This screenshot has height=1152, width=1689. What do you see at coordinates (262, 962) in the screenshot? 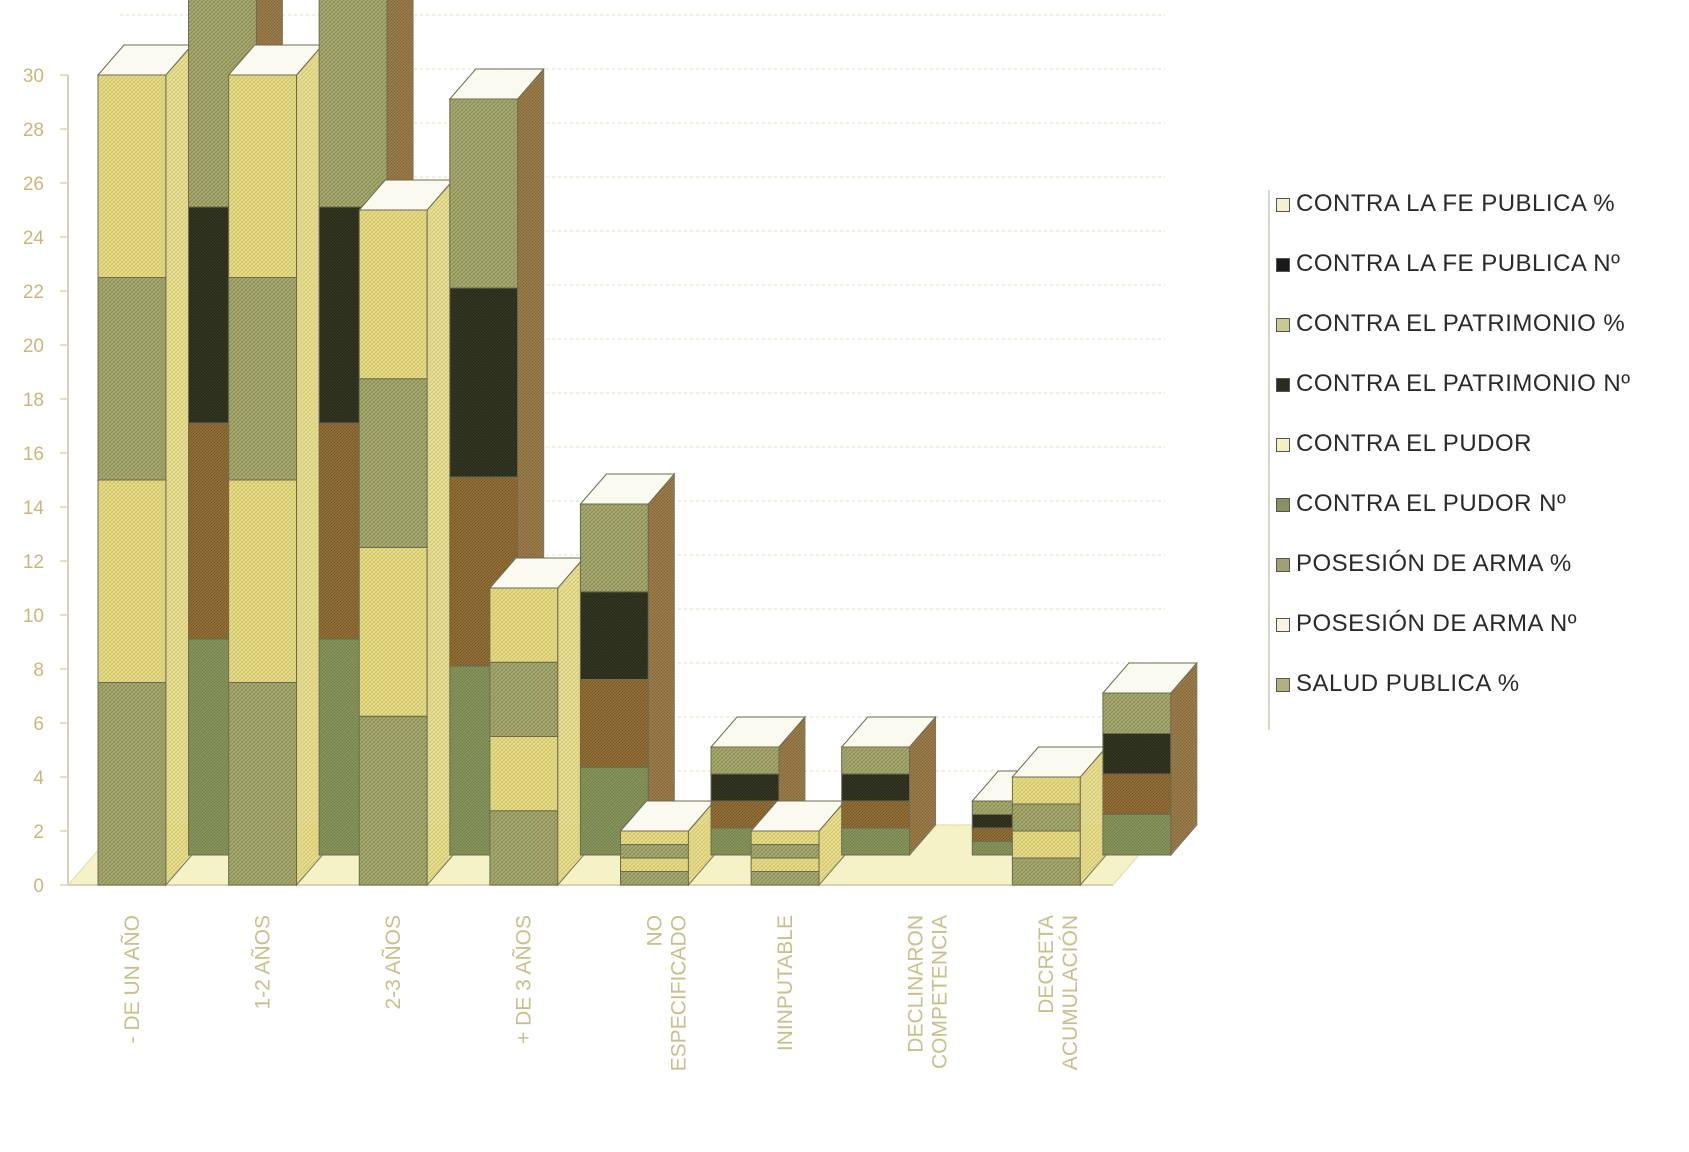
I see `x-category-label: 1-2 AÑOS` at bounding box center [262, 962].